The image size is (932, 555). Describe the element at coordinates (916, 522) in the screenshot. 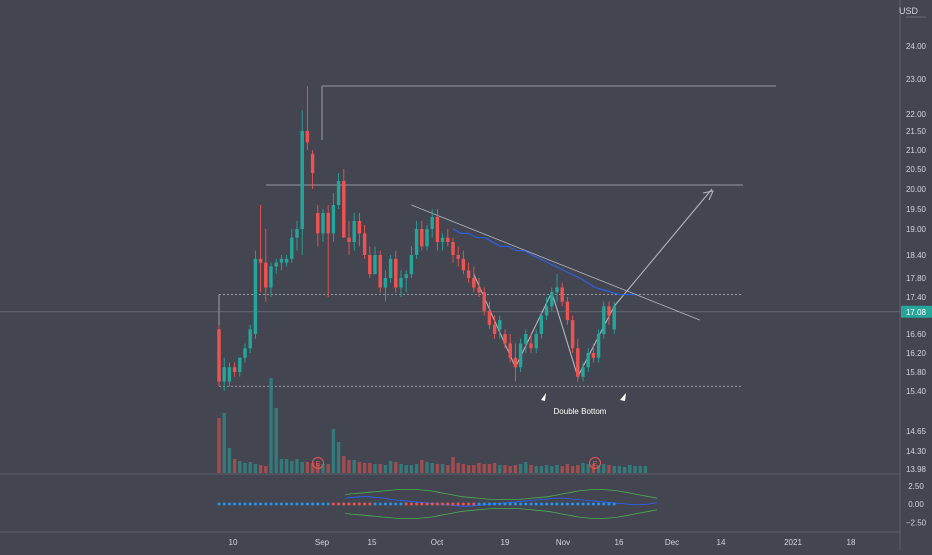

I see `oscillator-tick-label: −2.50` at that location.